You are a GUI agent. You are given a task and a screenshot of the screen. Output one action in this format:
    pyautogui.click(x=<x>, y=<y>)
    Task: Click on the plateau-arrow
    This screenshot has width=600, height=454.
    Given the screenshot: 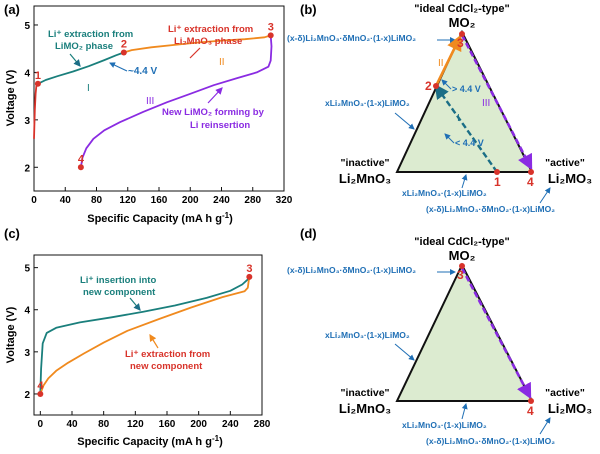 What is the action you would take?
    pyautogui.click(x=118, y=67)
    